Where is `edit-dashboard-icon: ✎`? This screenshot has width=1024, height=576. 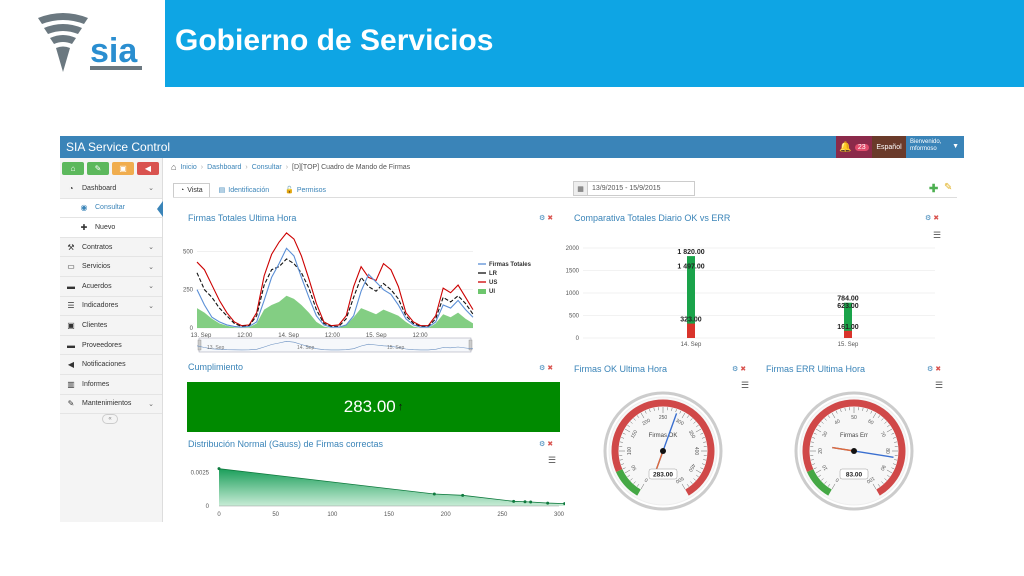
edit-dashboard-icon: ✎ is located at coordinates (948, 187).